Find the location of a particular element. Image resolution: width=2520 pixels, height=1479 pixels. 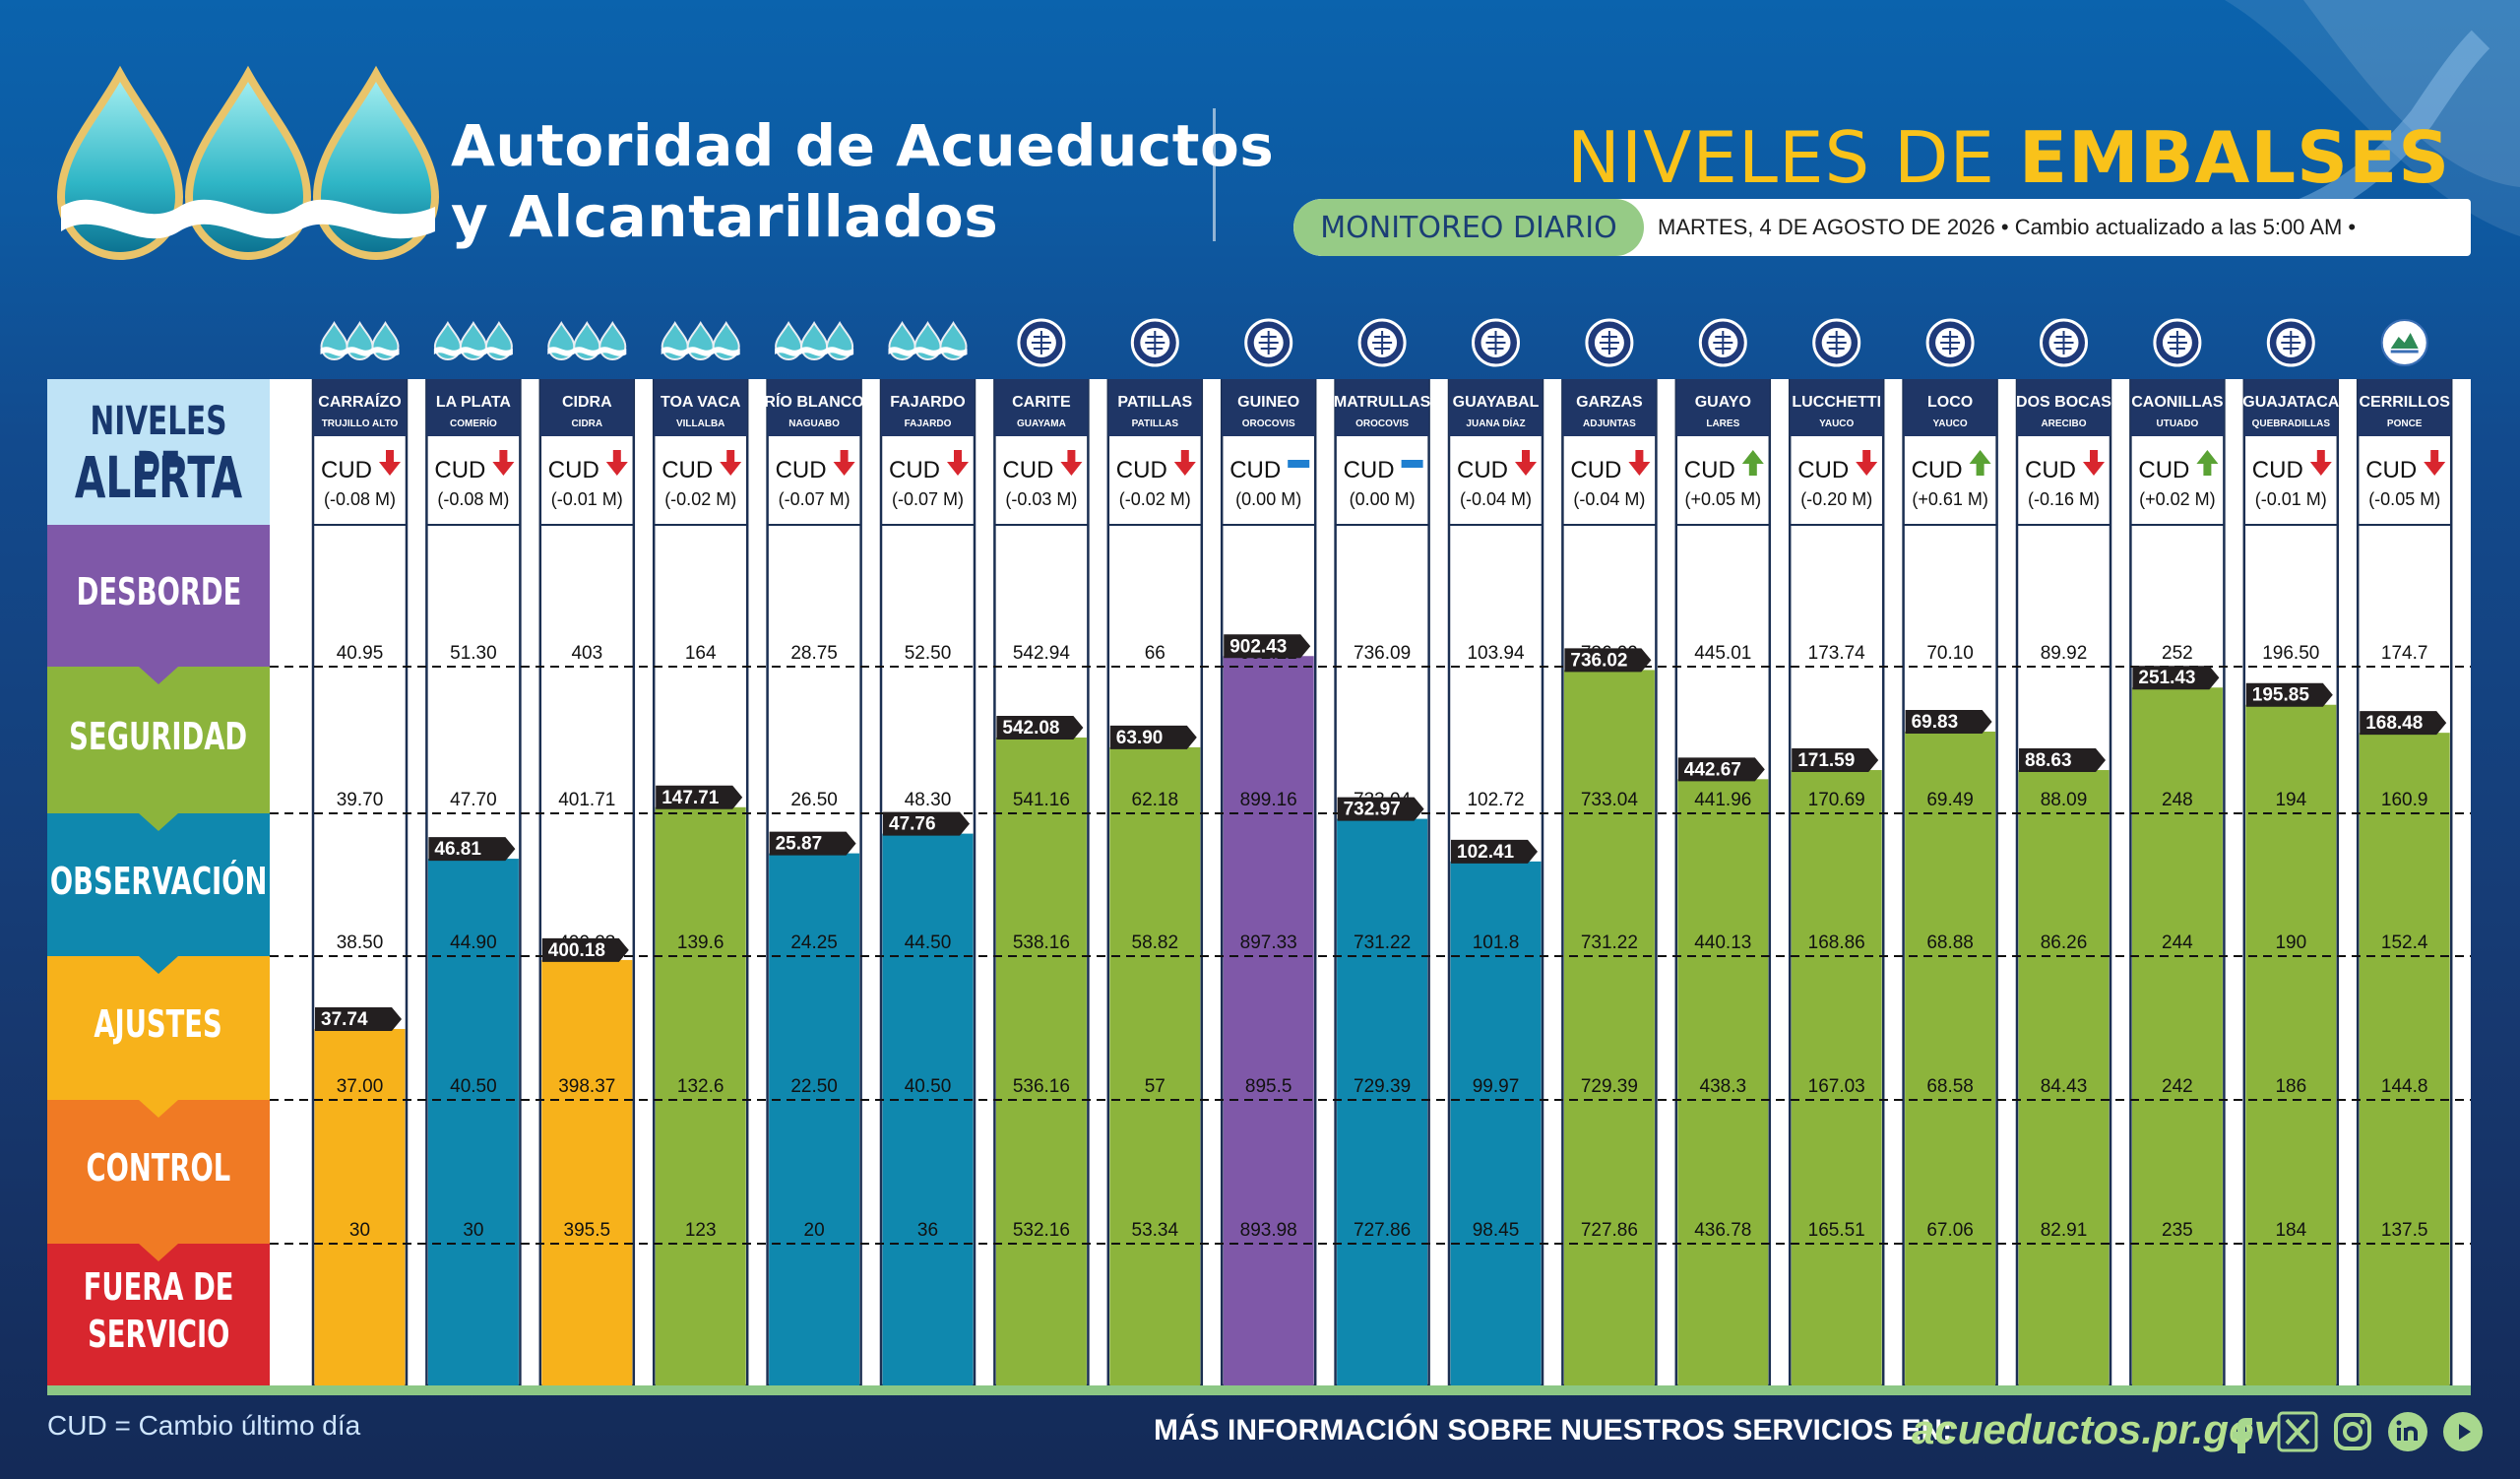

threshold-label-control: 727.86 is located at coordinates (1382, 1230).